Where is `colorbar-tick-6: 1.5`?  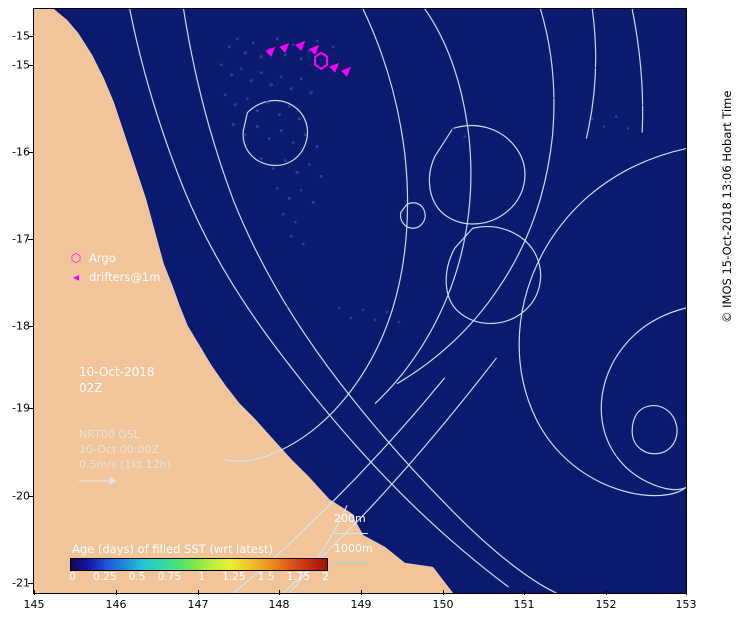 colorbar-tick-6: 1.5 is located at coordinates (266, 577).